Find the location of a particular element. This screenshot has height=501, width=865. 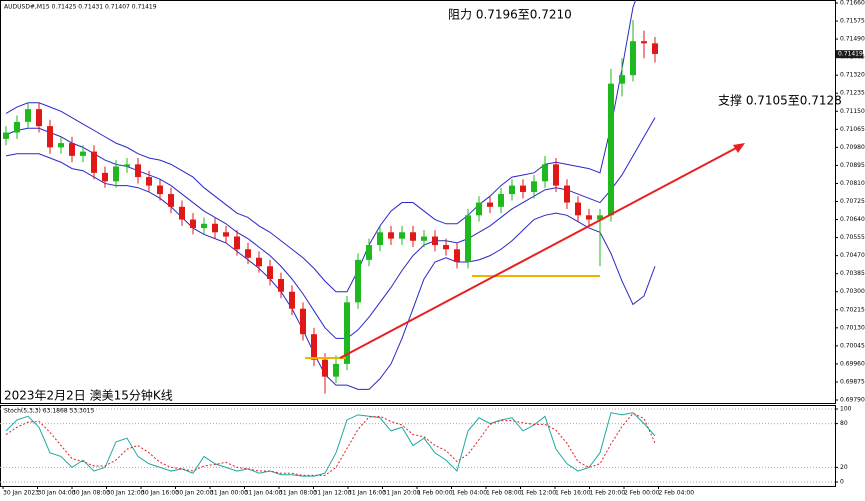

x-tick-label: 30 Jan 16:00 is located at coordinates (160, 493).